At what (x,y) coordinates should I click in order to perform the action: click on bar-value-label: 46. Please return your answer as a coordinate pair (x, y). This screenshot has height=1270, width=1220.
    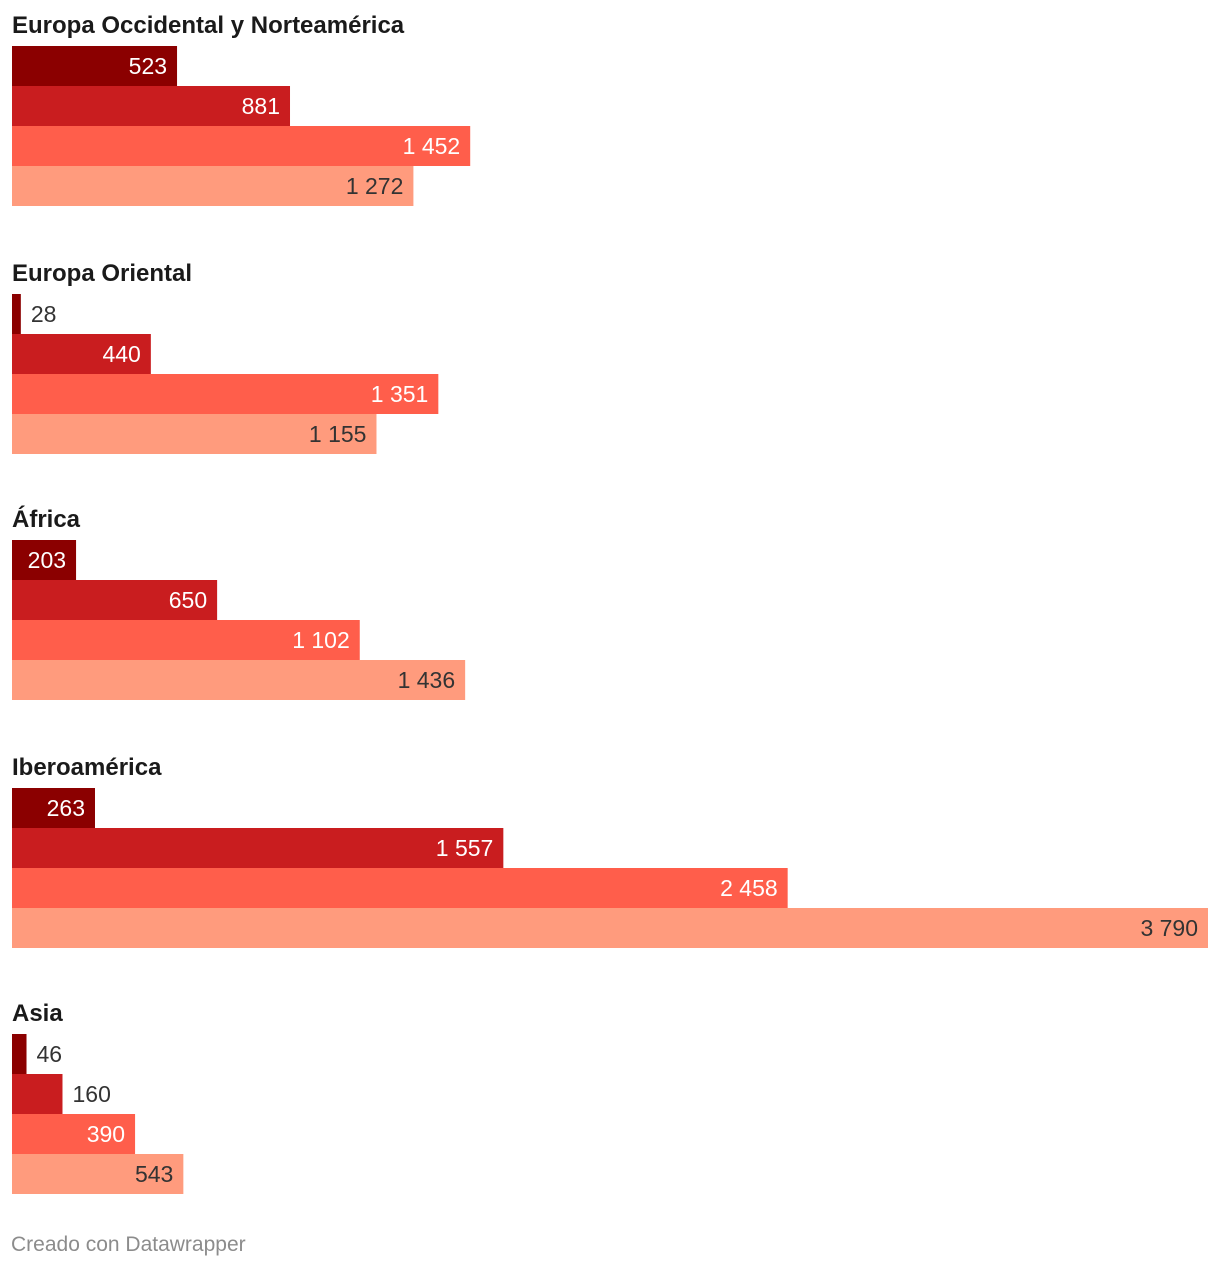
    Looking at the image, I should click on (50, 1054).